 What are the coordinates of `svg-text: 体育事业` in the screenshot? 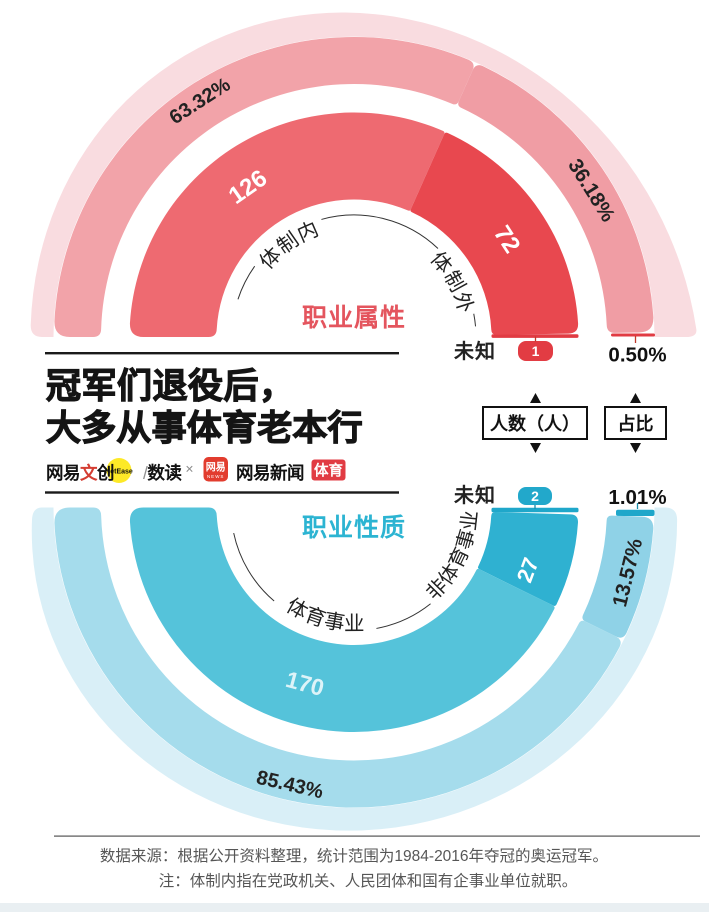 It's located at (324, 614).